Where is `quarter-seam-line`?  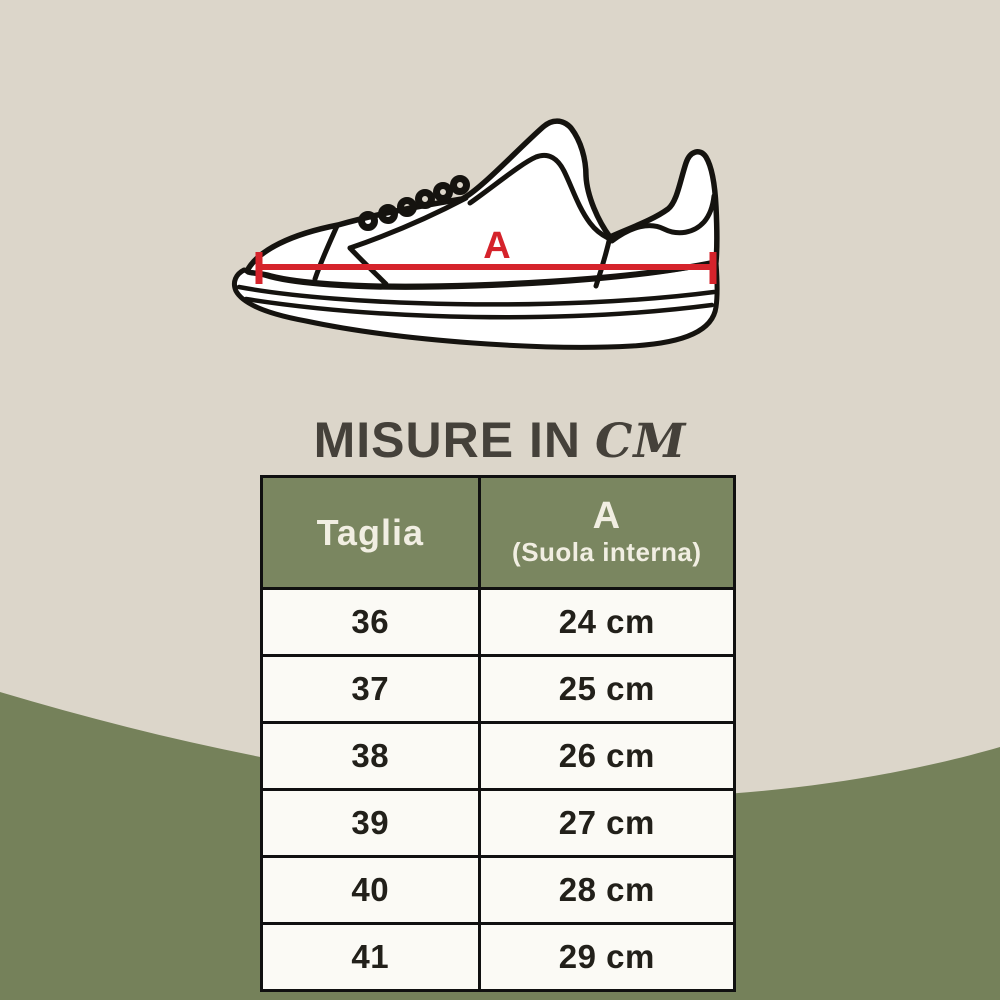
quarter-seam-line is located at coordinates (603, 261).